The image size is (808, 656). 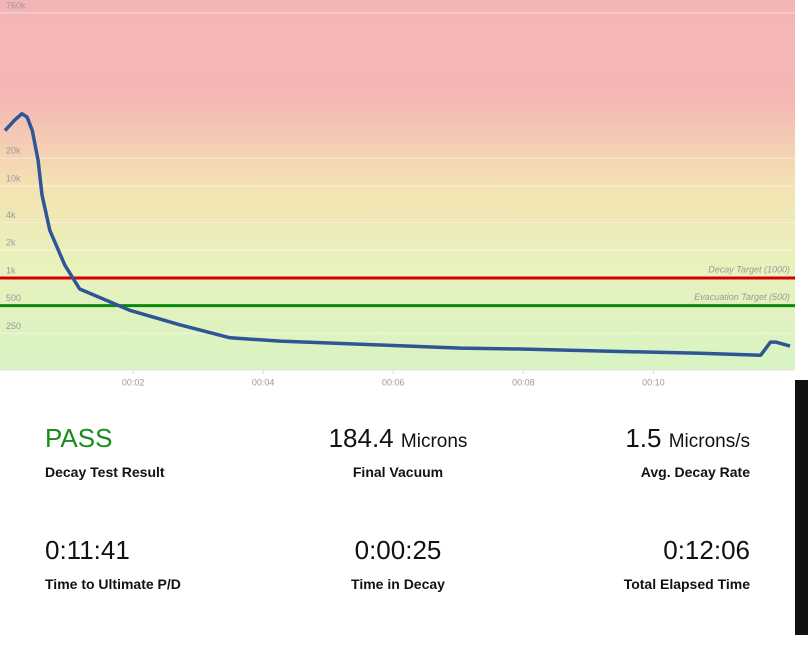 I want to click on stat-value-row: 0:00:25, so click(x=398, y=550).